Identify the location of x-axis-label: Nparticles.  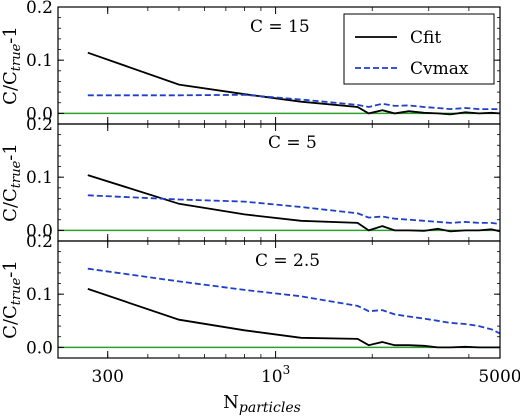
(262, 404).